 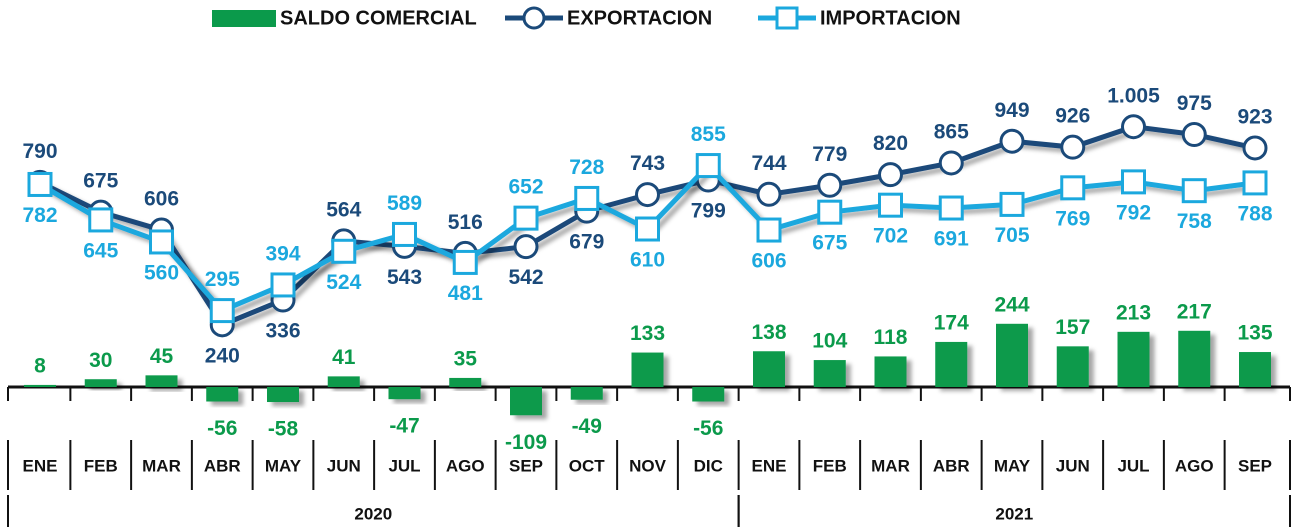 What do you see at coordinates (647, 260) in the screenshot?
I see `data-label: 610` at bounding box center [647, 260].